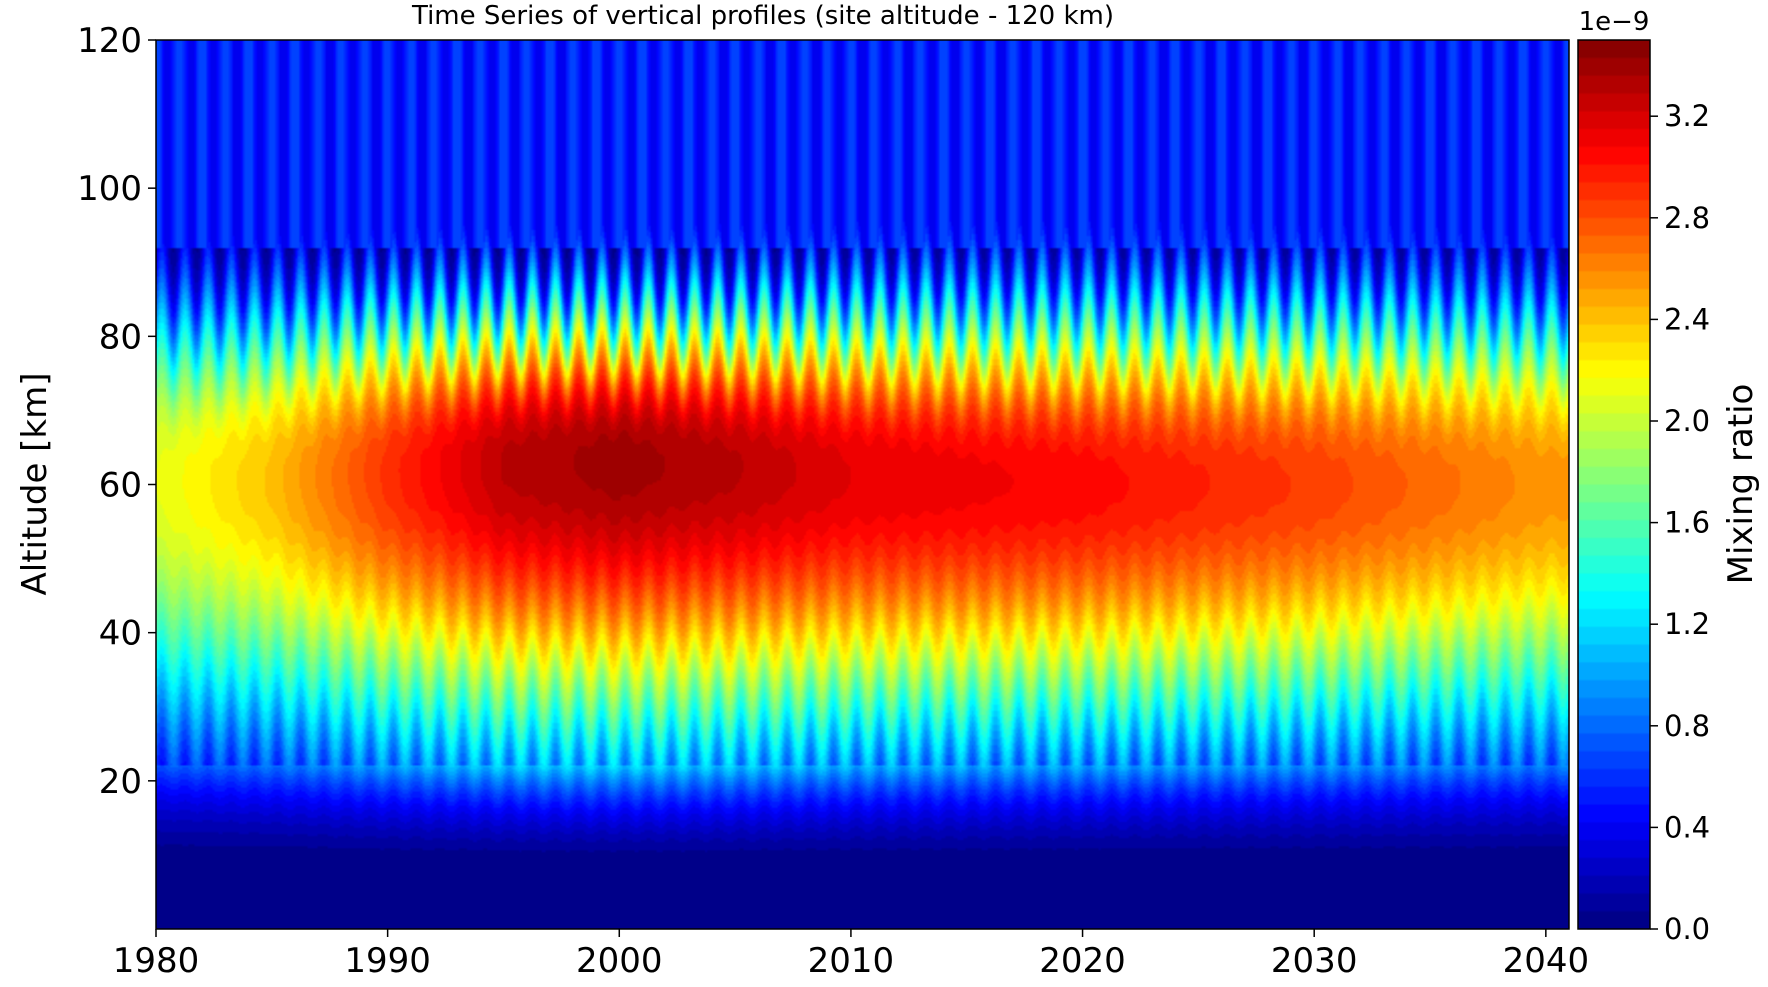  I want to click on colorbar-tick-label: 0.0, so click(1687, 929).